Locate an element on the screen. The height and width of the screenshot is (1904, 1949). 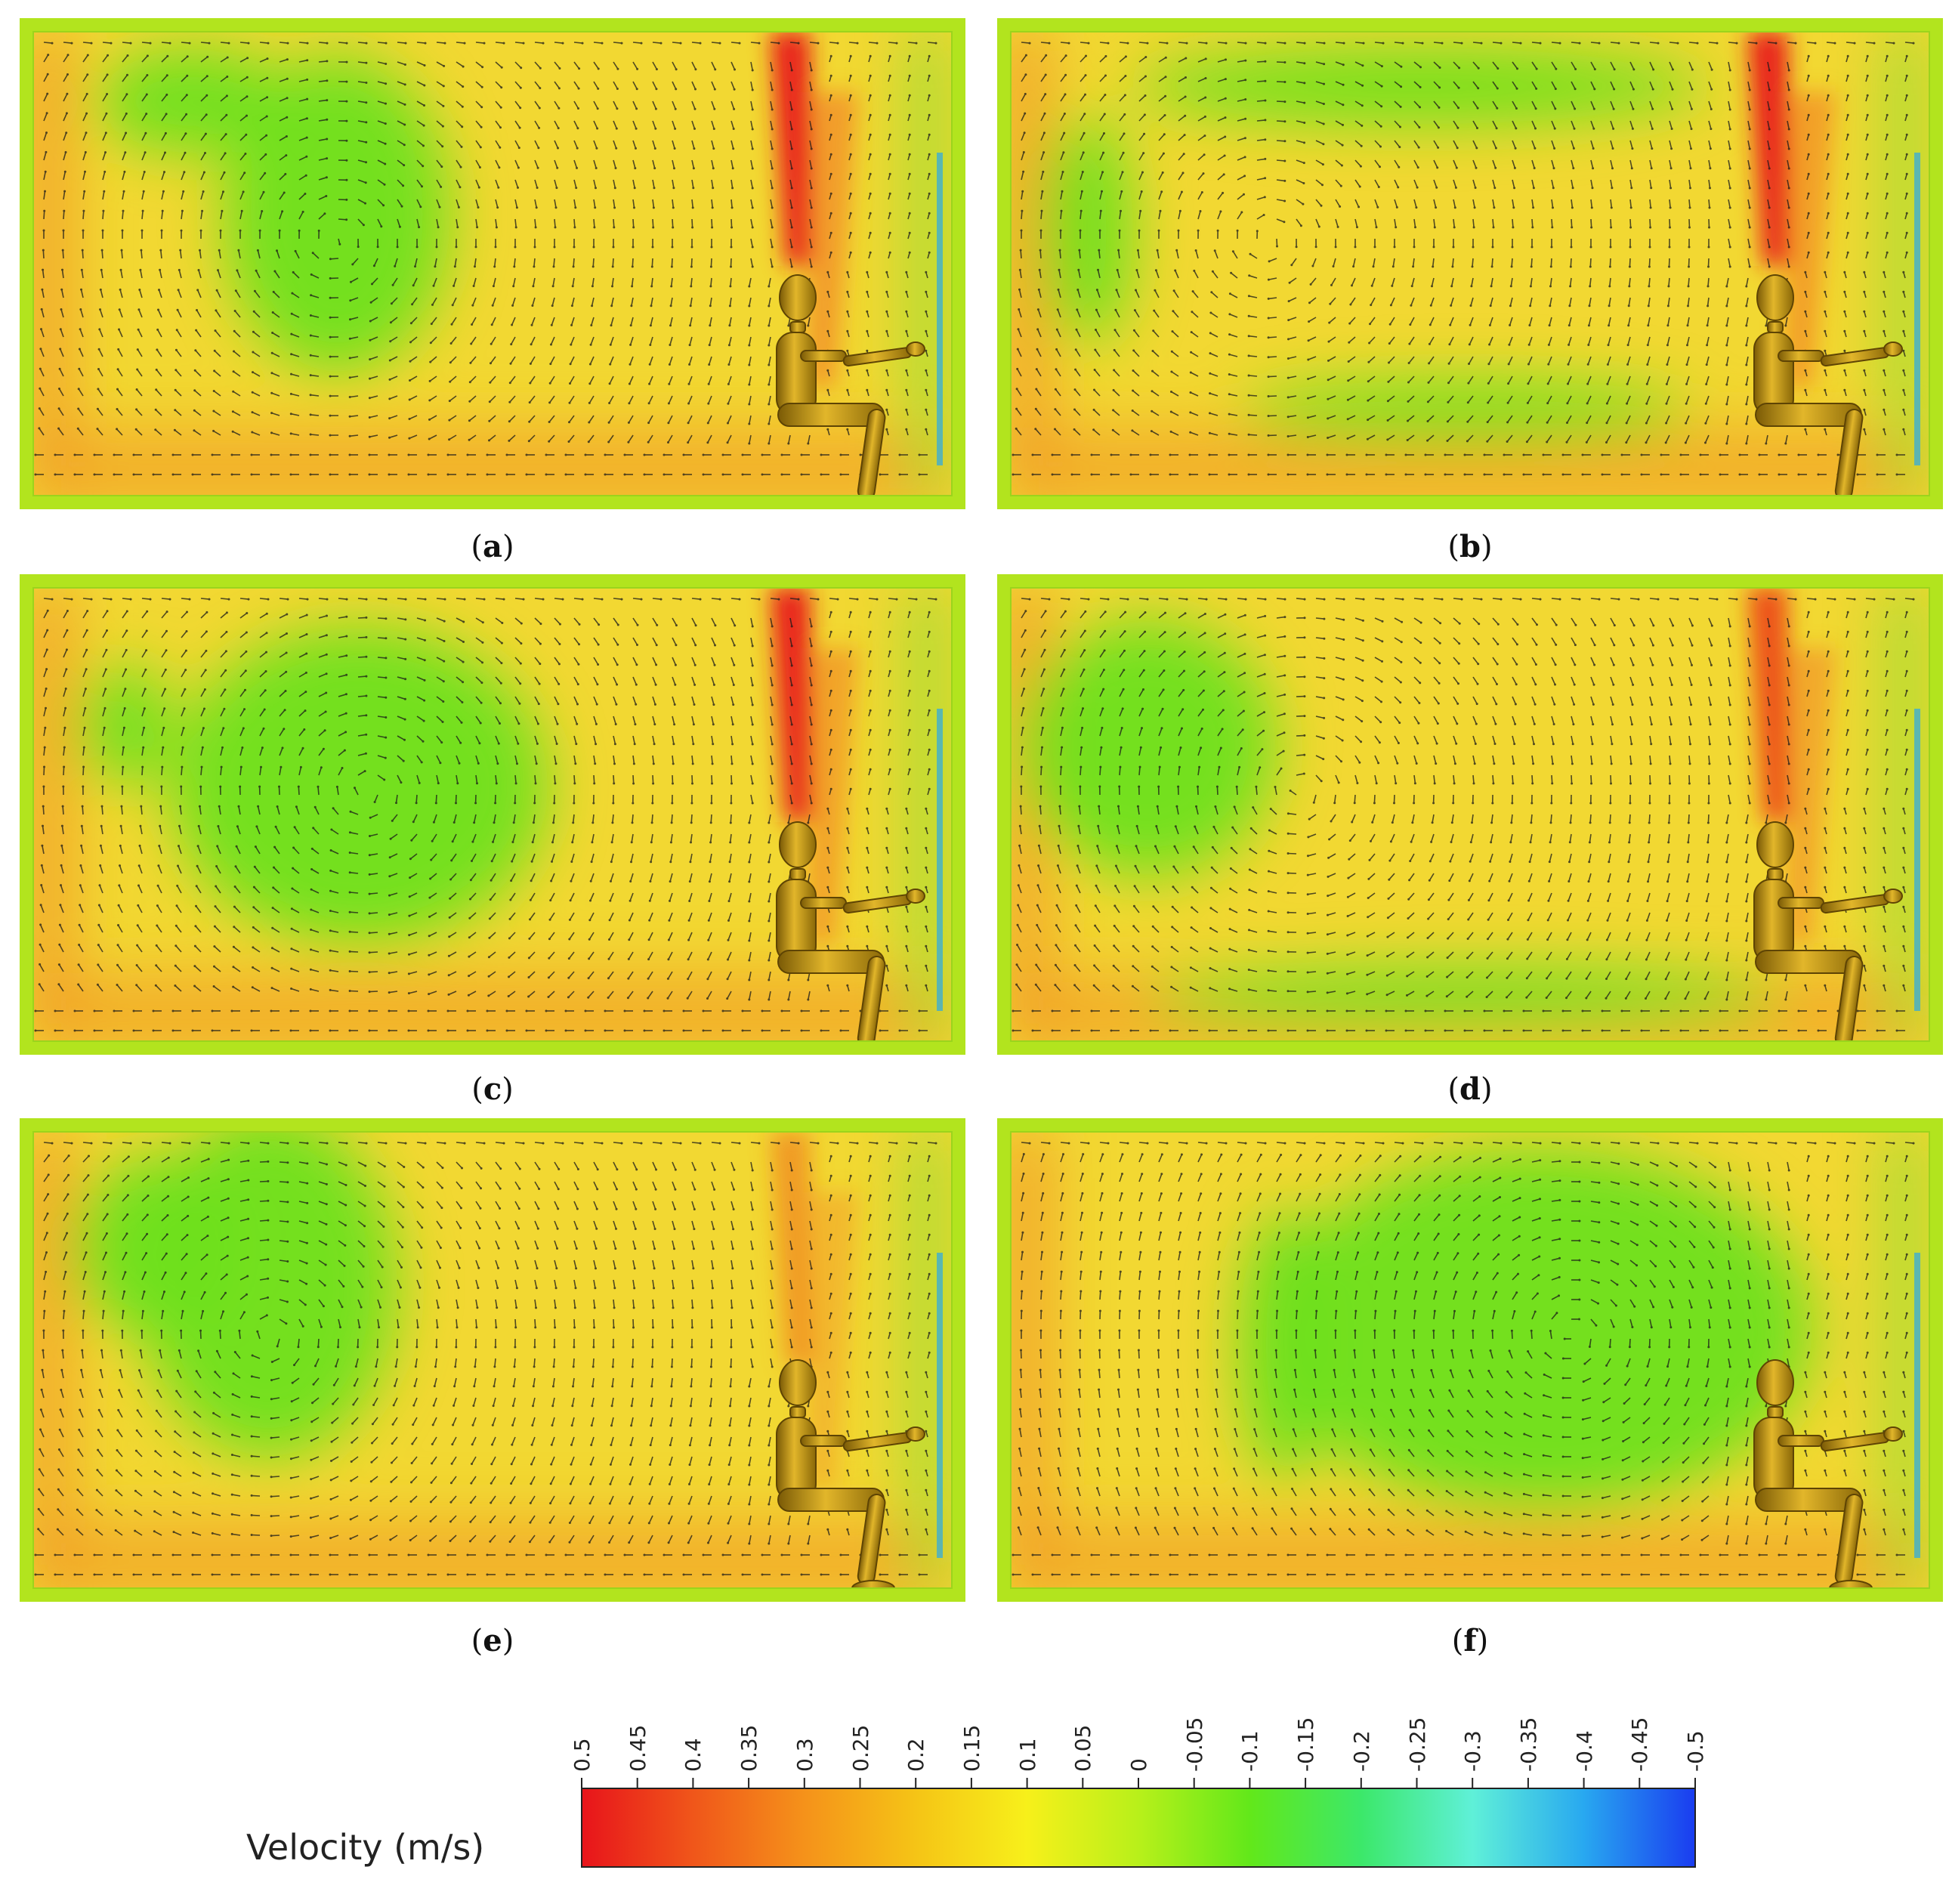
velocity-contour-a is located at coordinates (492, 263).